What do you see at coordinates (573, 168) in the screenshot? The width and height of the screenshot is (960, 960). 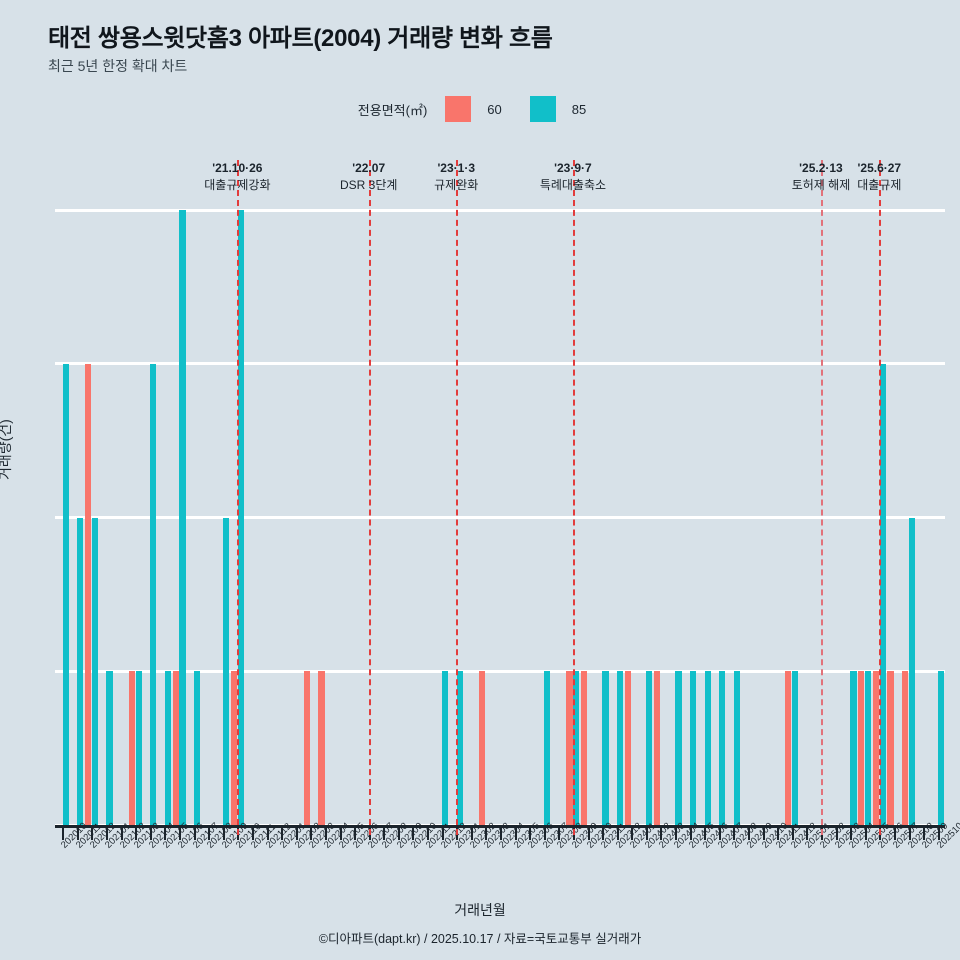 I see `event-date: '23·9·7` at bounding box center [573, 168].